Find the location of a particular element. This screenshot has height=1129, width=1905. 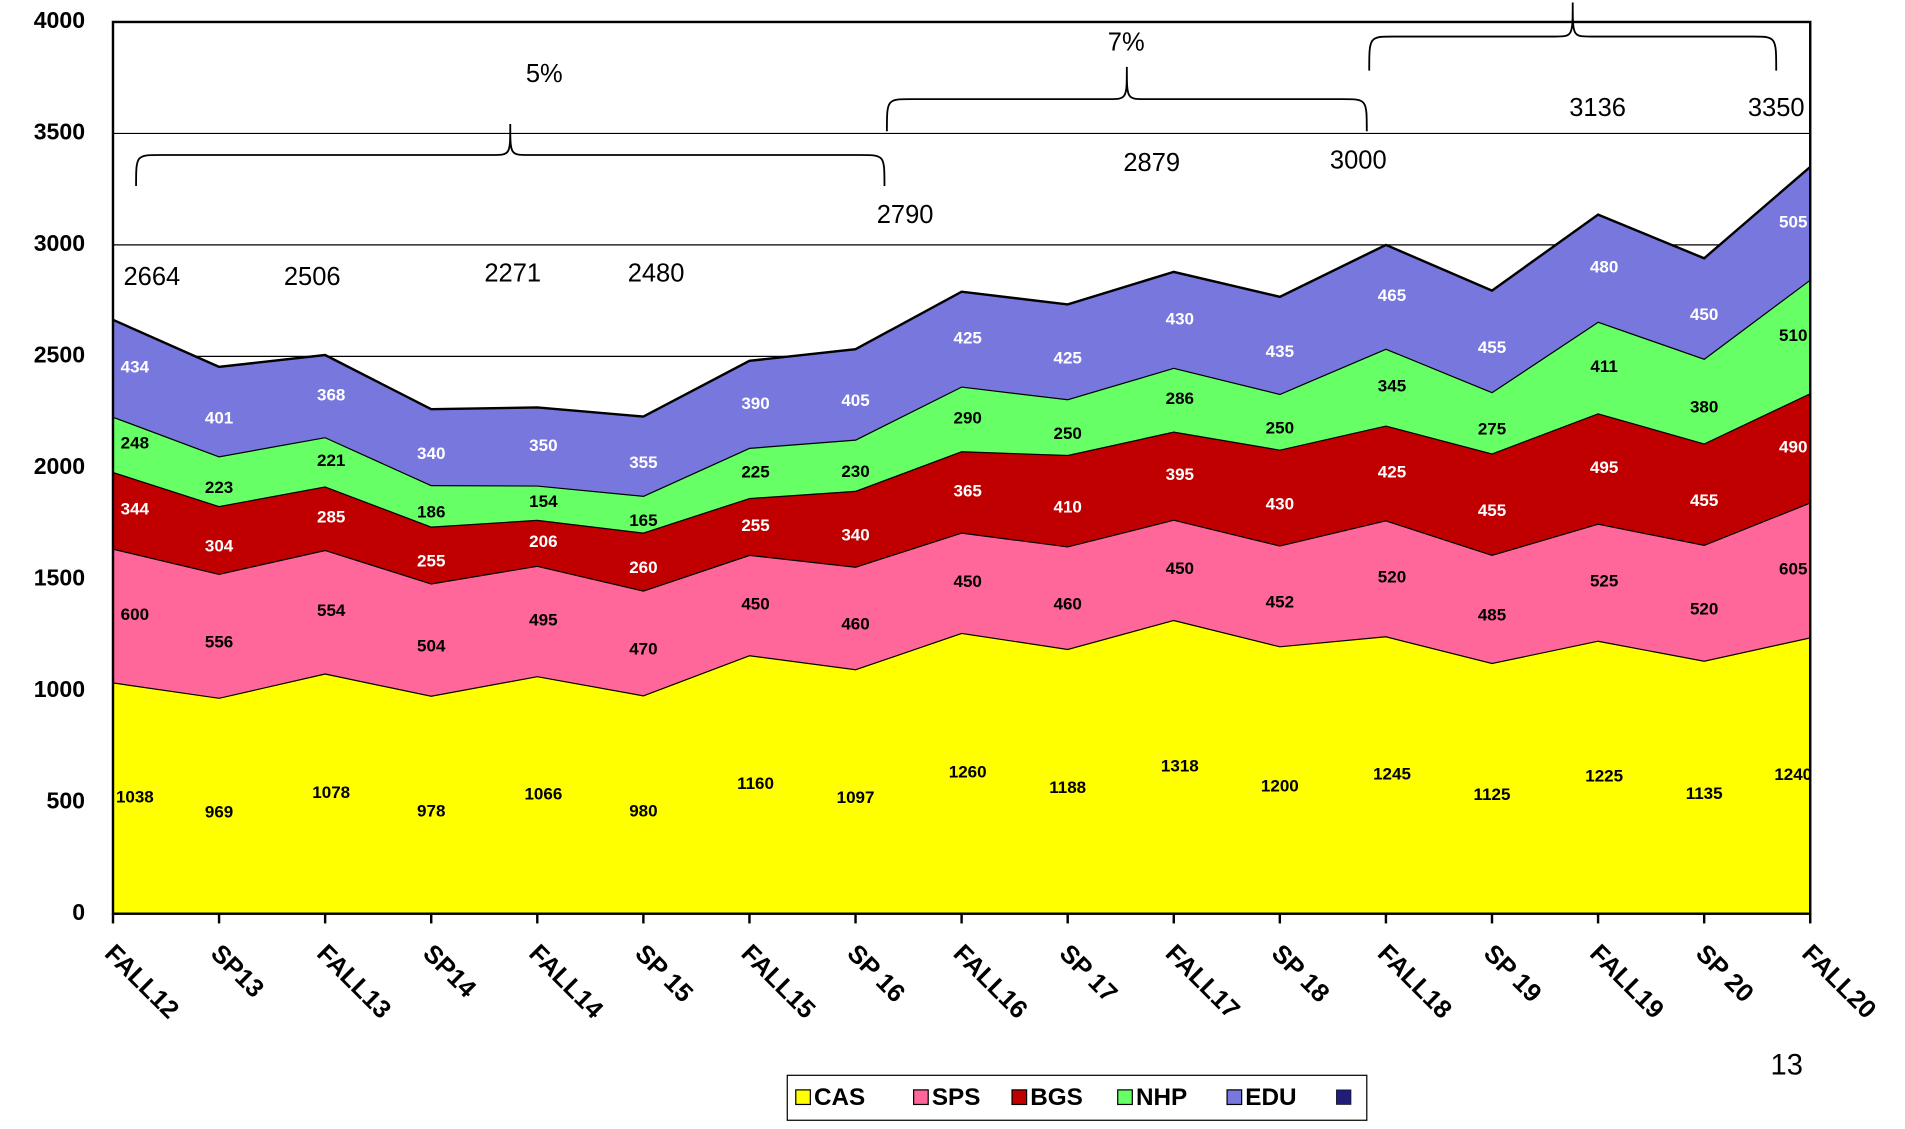

data-label: 978 is located at coordinates (431, 810).